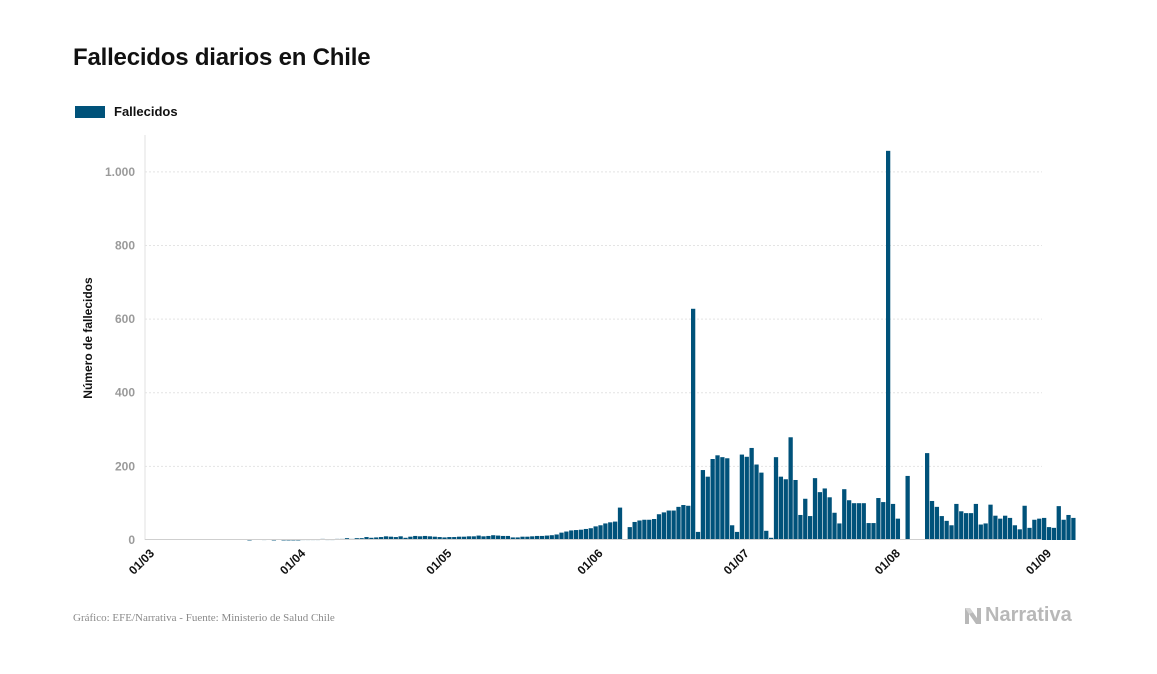 This screenshot has width=1157, height=674. I want to click on x-tick-label: 01/06, so click(589, 561).